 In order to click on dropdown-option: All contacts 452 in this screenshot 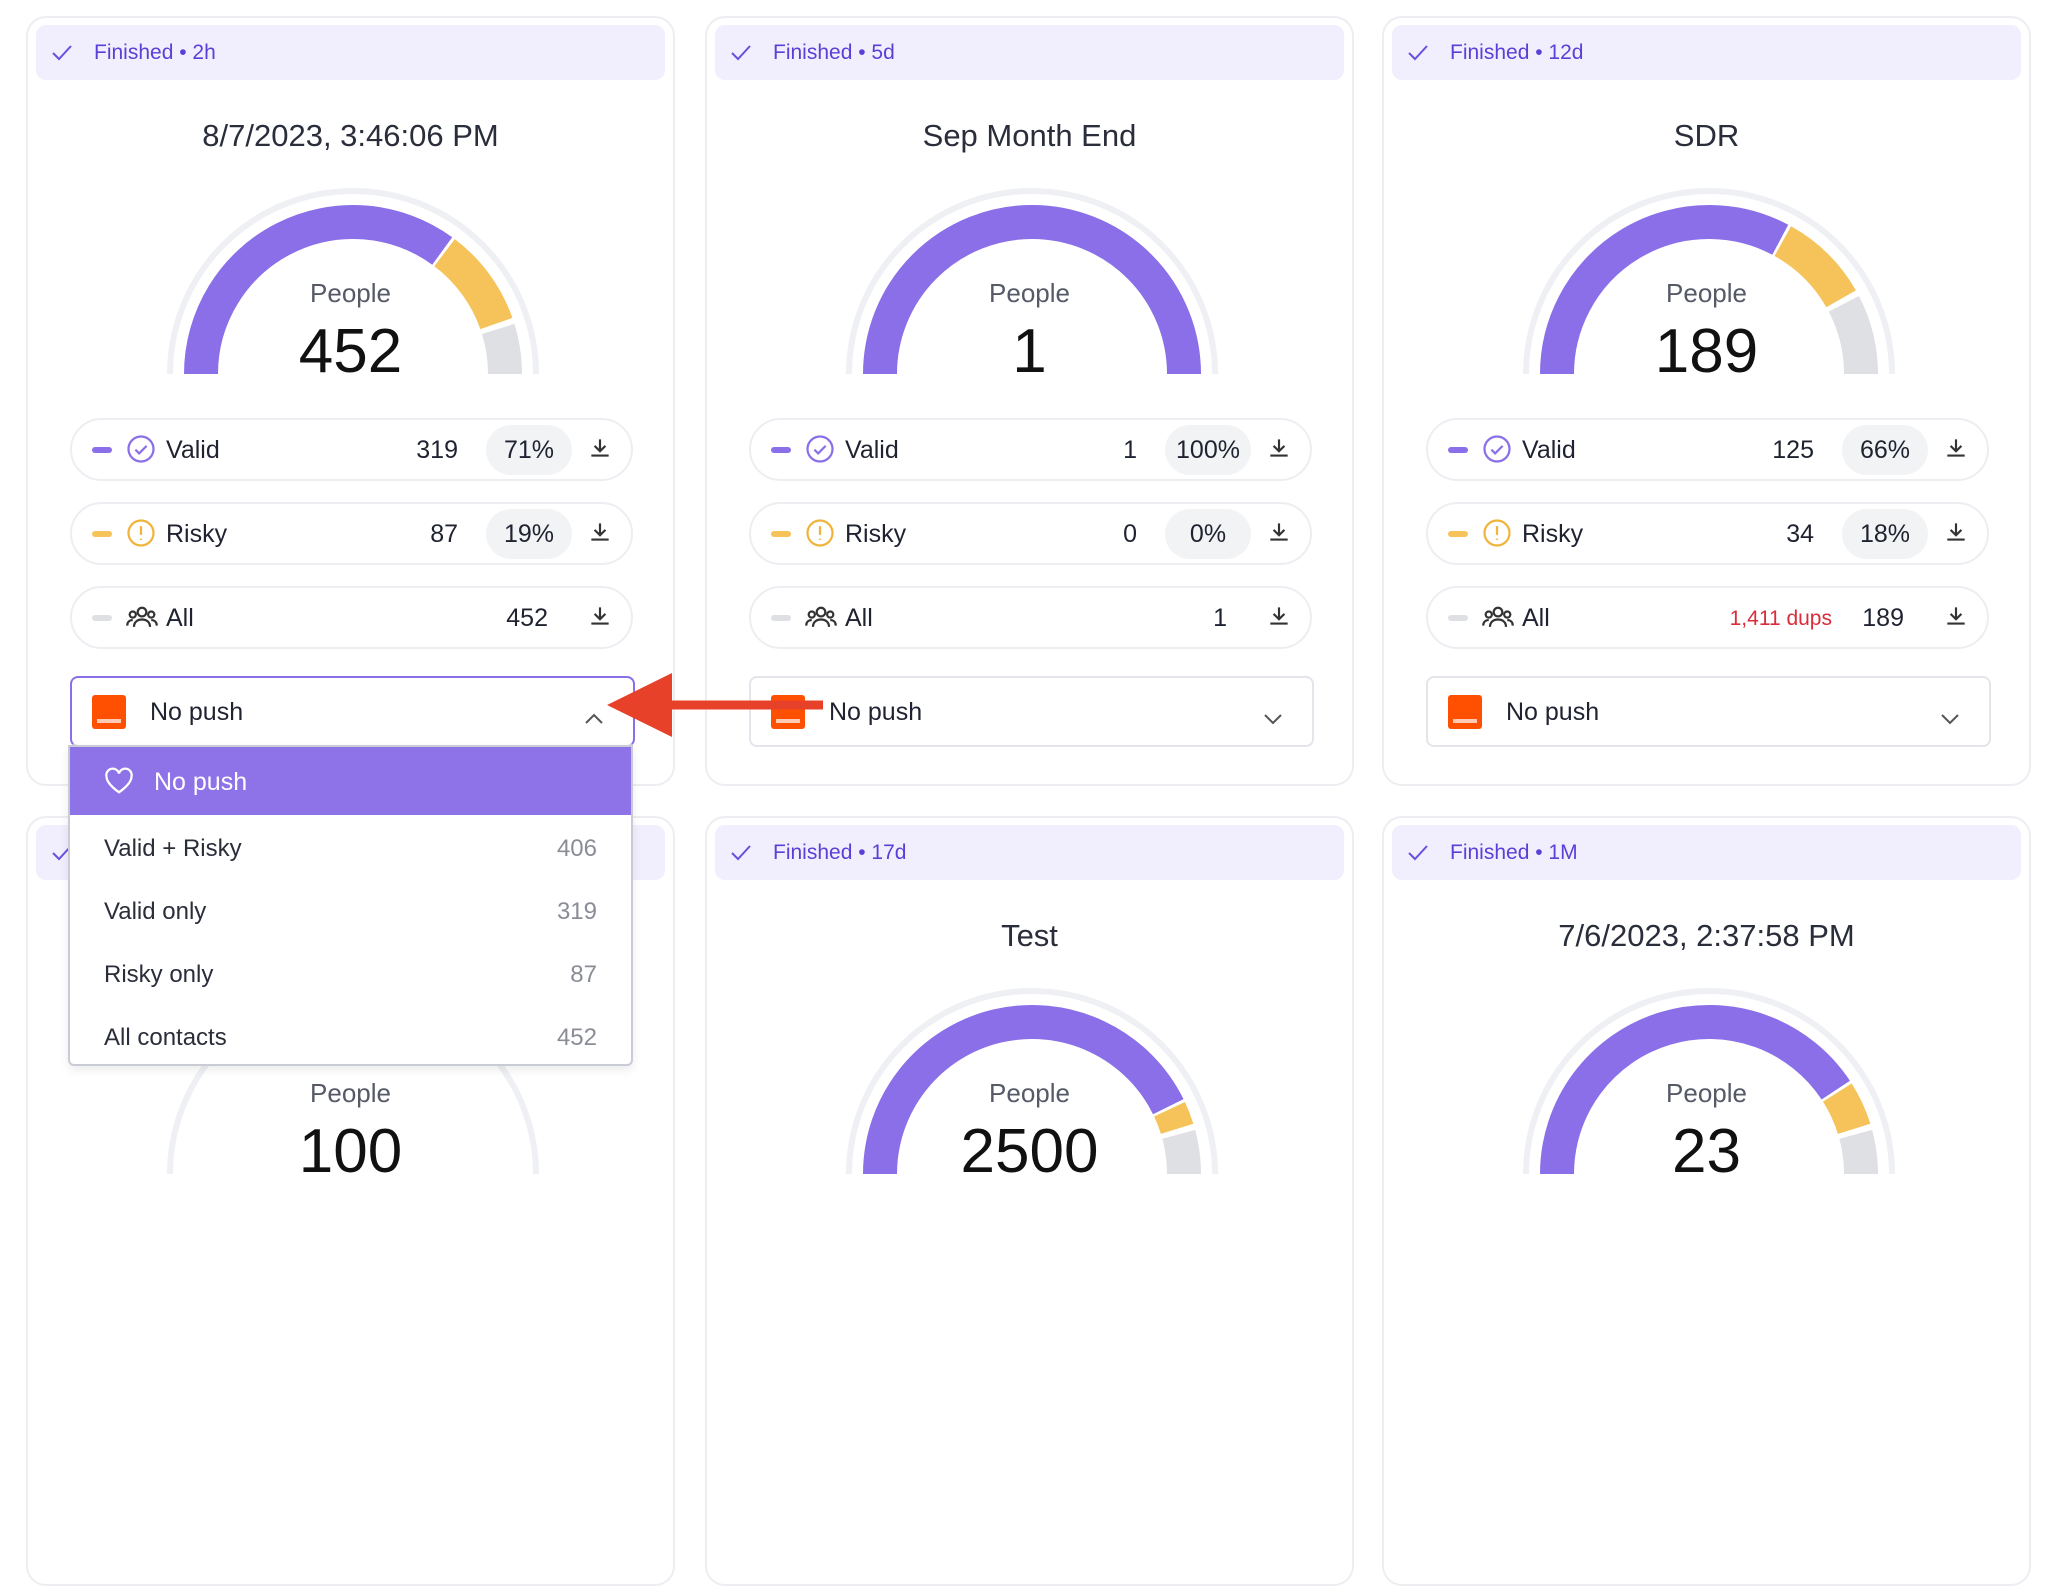, I will do `click(350, 1035)`.